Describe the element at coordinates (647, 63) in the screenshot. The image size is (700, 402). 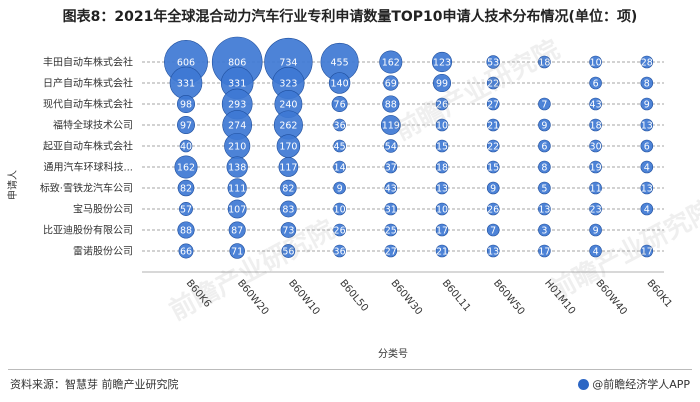
I see `bubble-value-label: 28` at that location.